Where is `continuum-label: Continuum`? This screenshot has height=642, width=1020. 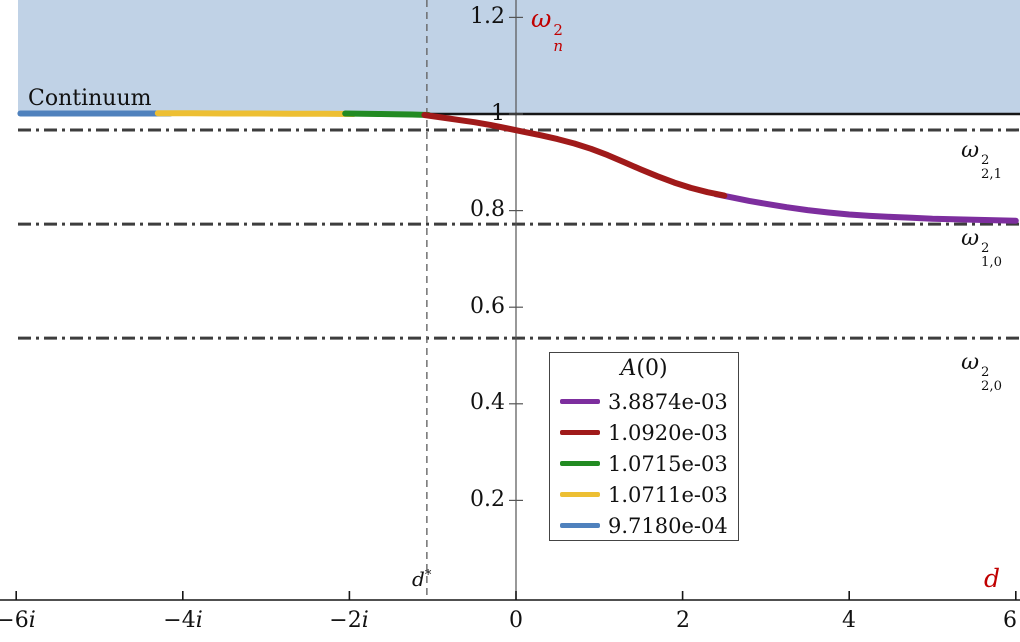 continuum-label: Continuum is located at coordinates (90, 98).